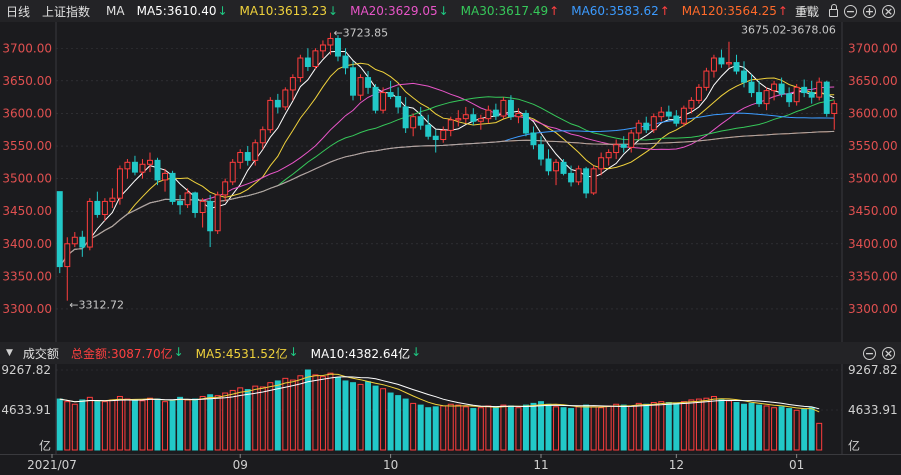  What do you see at coordinates (869, 353) in the screenshot?
I see `volume-zoom-out-icon: −` at bounding box center [869, 353].